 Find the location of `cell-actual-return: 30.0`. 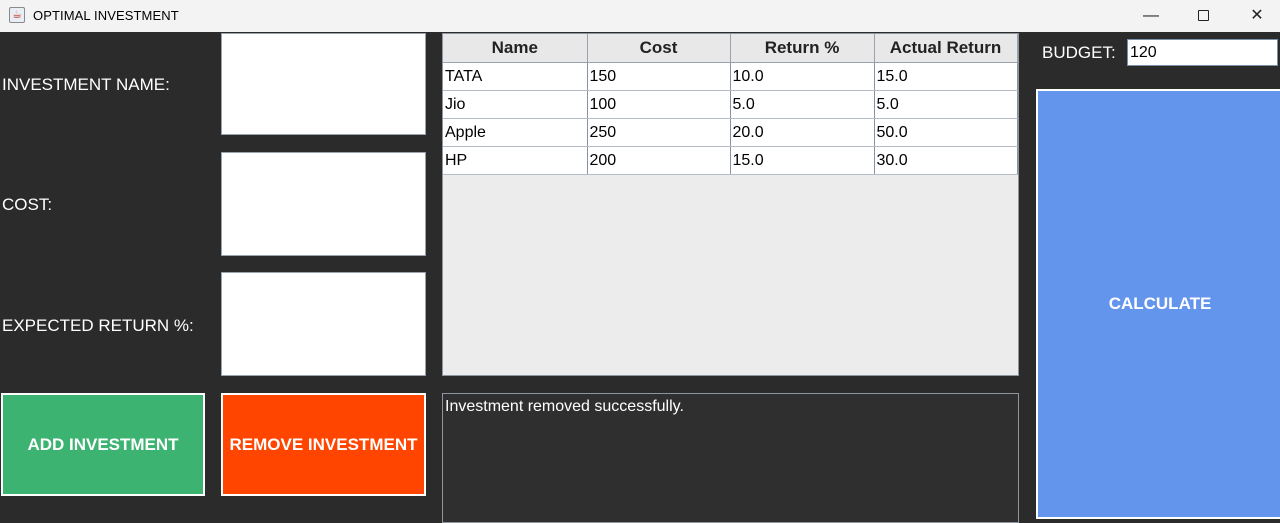

cell-actual-return: 30.0 is located at coordinates (946, 160).